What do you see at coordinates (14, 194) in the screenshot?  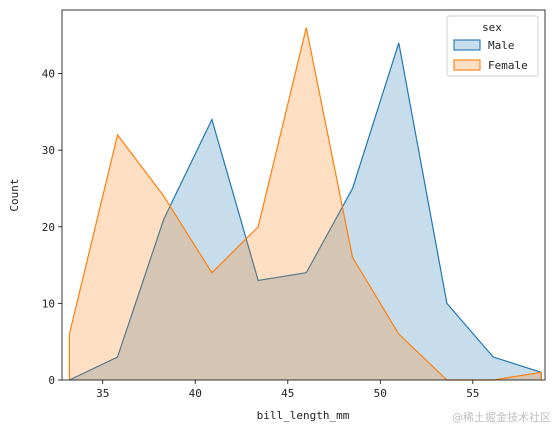 I see `y-axis-label: Count` at bounding box center [14, 194].